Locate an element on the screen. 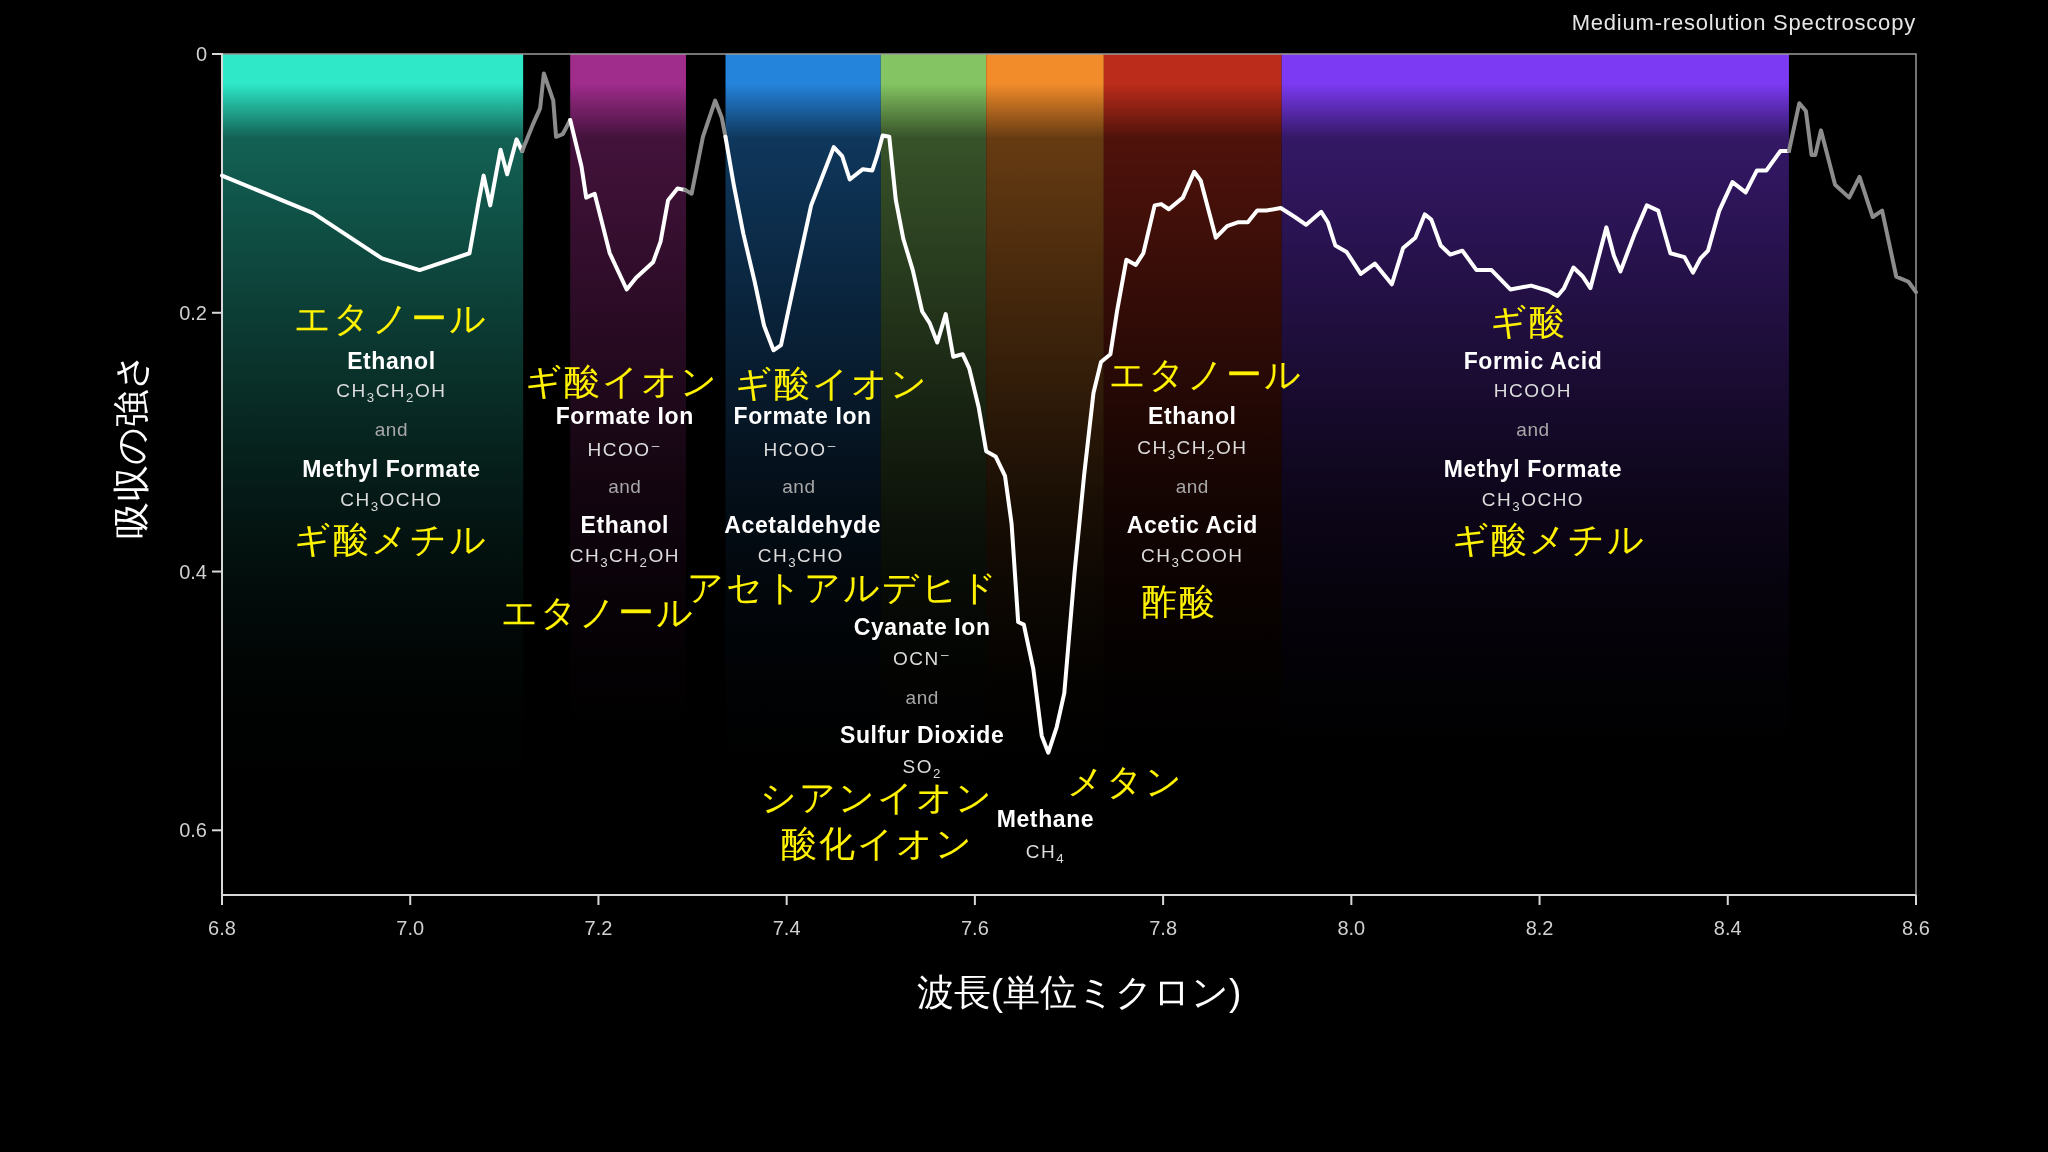  annotation: HCOOH is located at coordinates (1533, 390).